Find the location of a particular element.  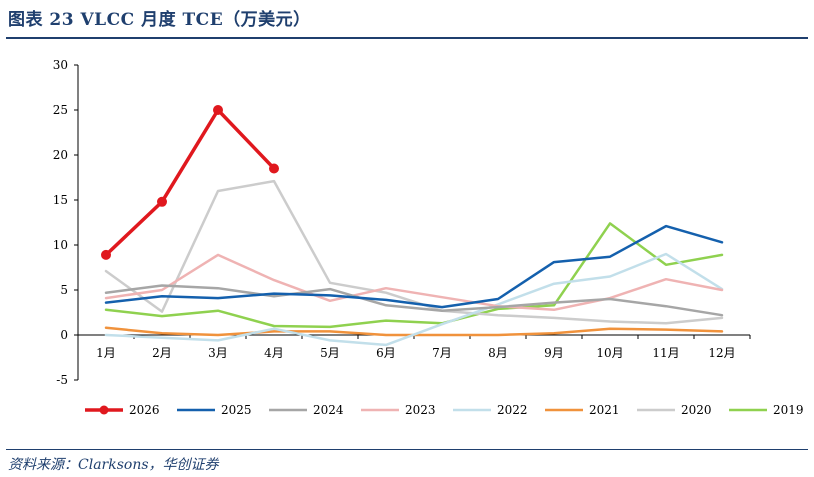

y-tick-label: 30 is located at coordinates (60, 65).